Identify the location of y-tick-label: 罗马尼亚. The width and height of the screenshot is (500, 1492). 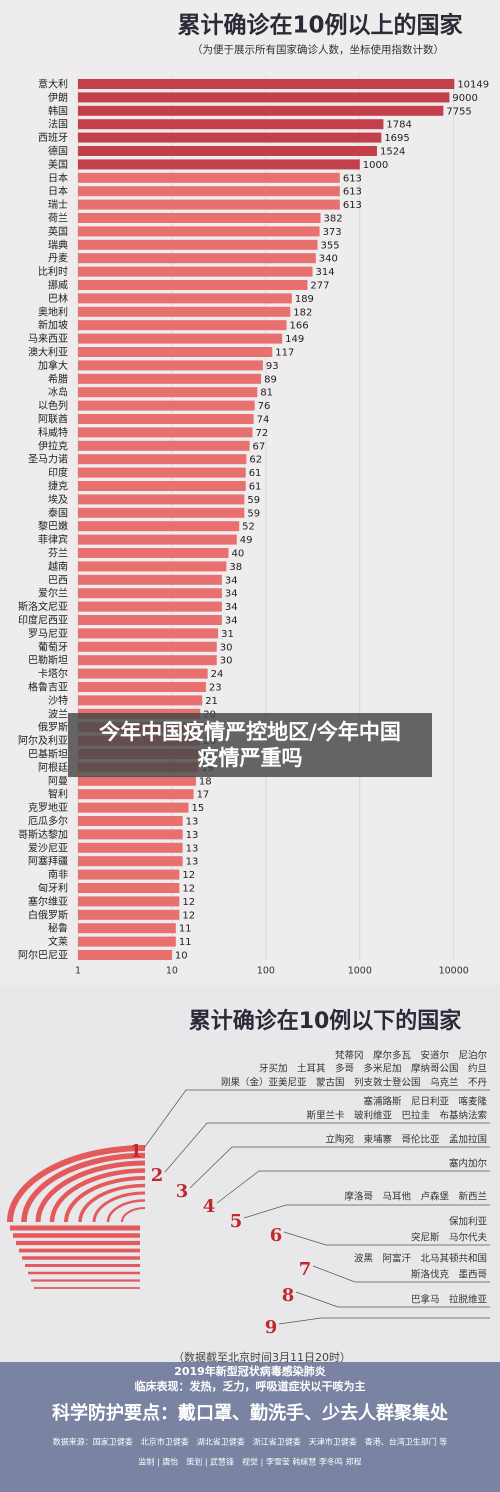
(48, 634).